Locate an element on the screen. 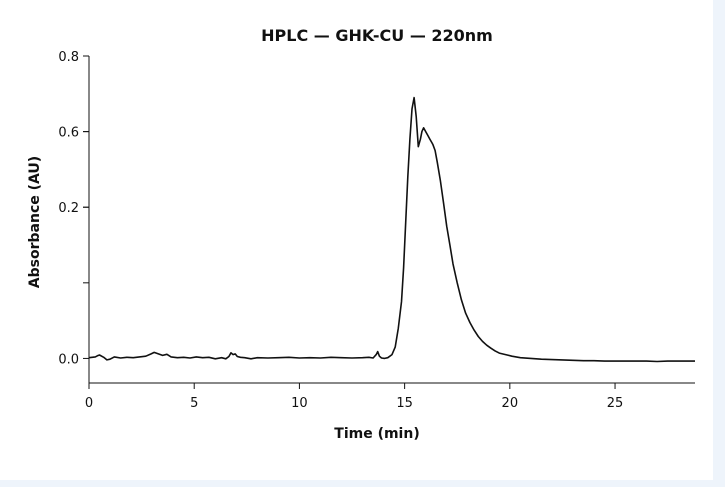  y-tick-label: 0.6 is located at coordinates (68, 133).